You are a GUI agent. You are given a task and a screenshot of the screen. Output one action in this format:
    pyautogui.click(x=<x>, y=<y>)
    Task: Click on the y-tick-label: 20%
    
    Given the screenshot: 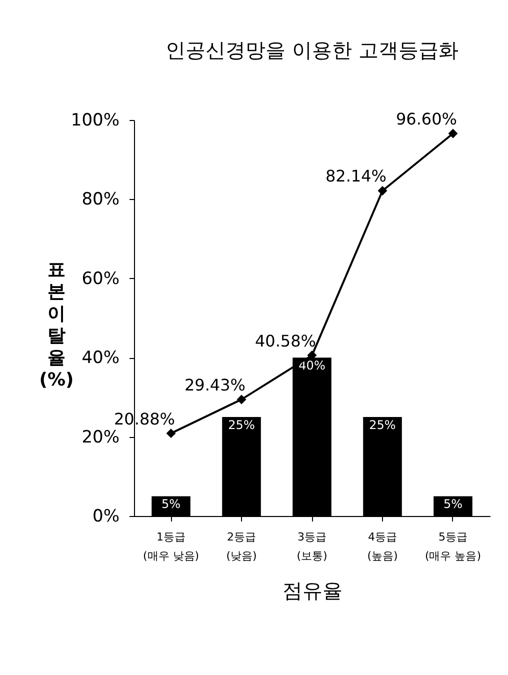 What is the action you would take?
    pyautogui.click(x=101, y=437)
    